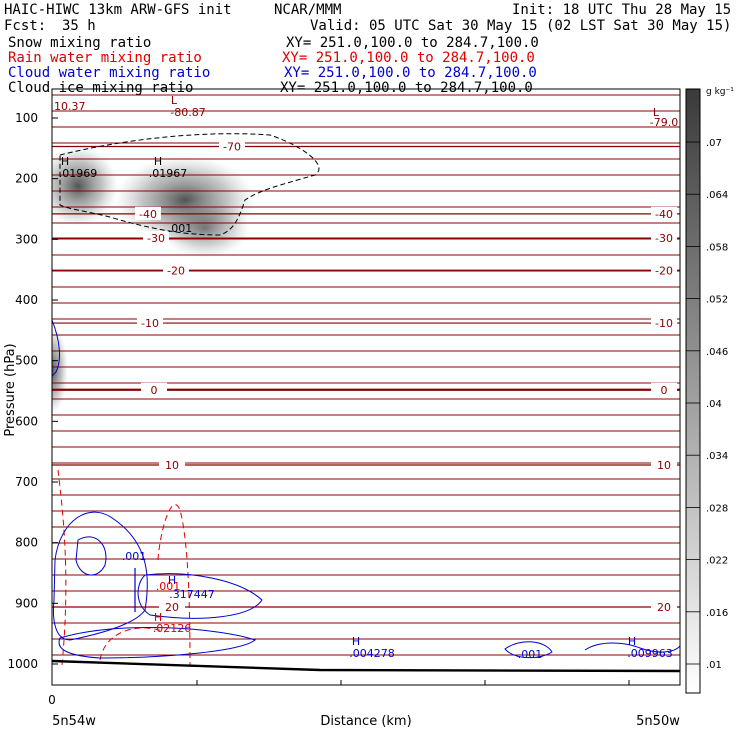 This screenshot has width=740, height=740. I want to click on colorbar-tick-label: .052, so click(717, 300).